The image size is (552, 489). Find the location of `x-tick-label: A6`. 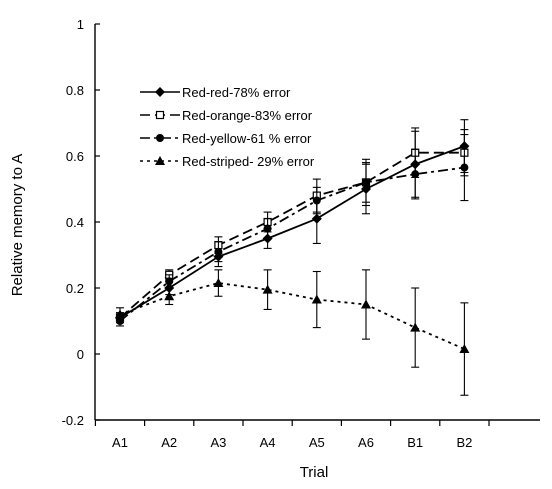

x-tick-label: A6 is located at coordinates (366, 442).